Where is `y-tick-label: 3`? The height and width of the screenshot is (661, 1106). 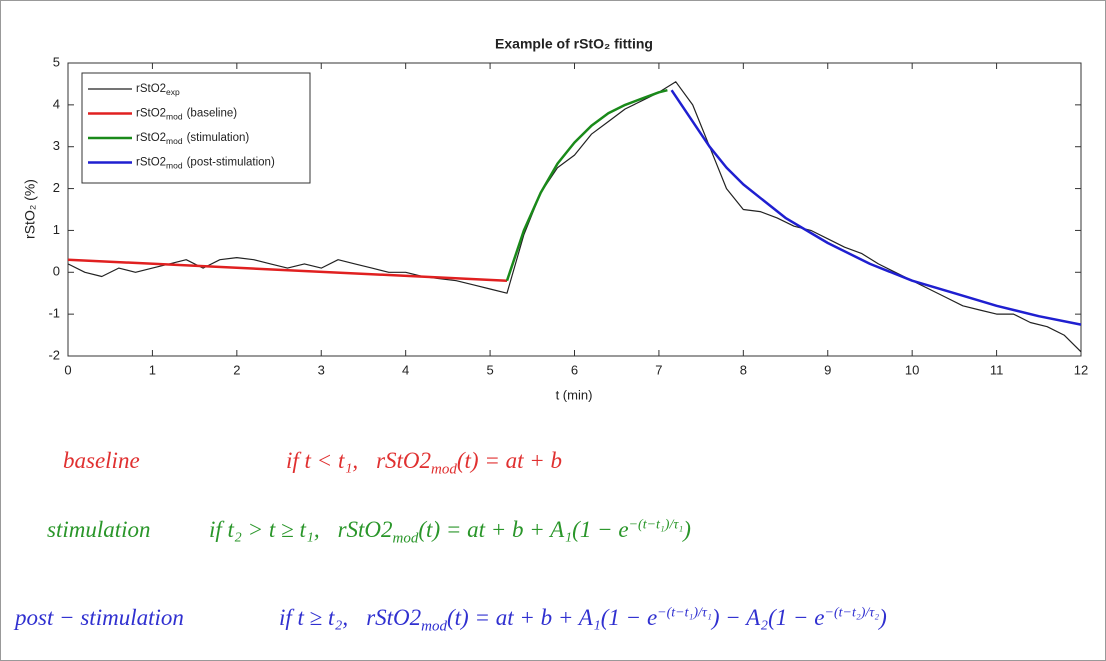 y-tick-label: 3 is located at coordinates (56, 145).